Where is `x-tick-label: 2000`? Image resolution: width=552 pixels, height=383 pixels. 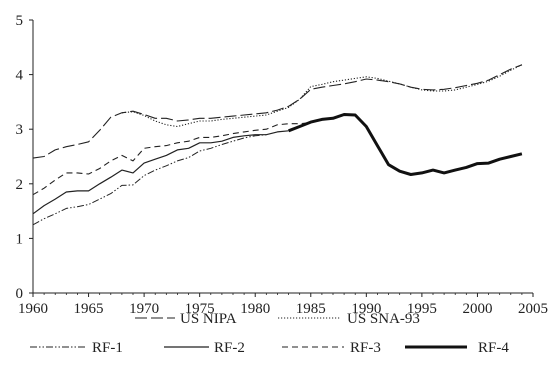
x-tick-label: 2000 is located at coordinates (477, 309).